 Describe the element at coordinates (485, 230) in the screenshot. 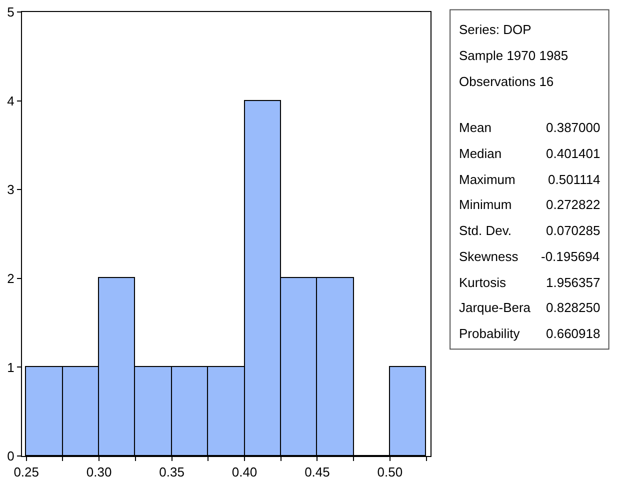

I see `category-label: Std. Dev.` at that location.